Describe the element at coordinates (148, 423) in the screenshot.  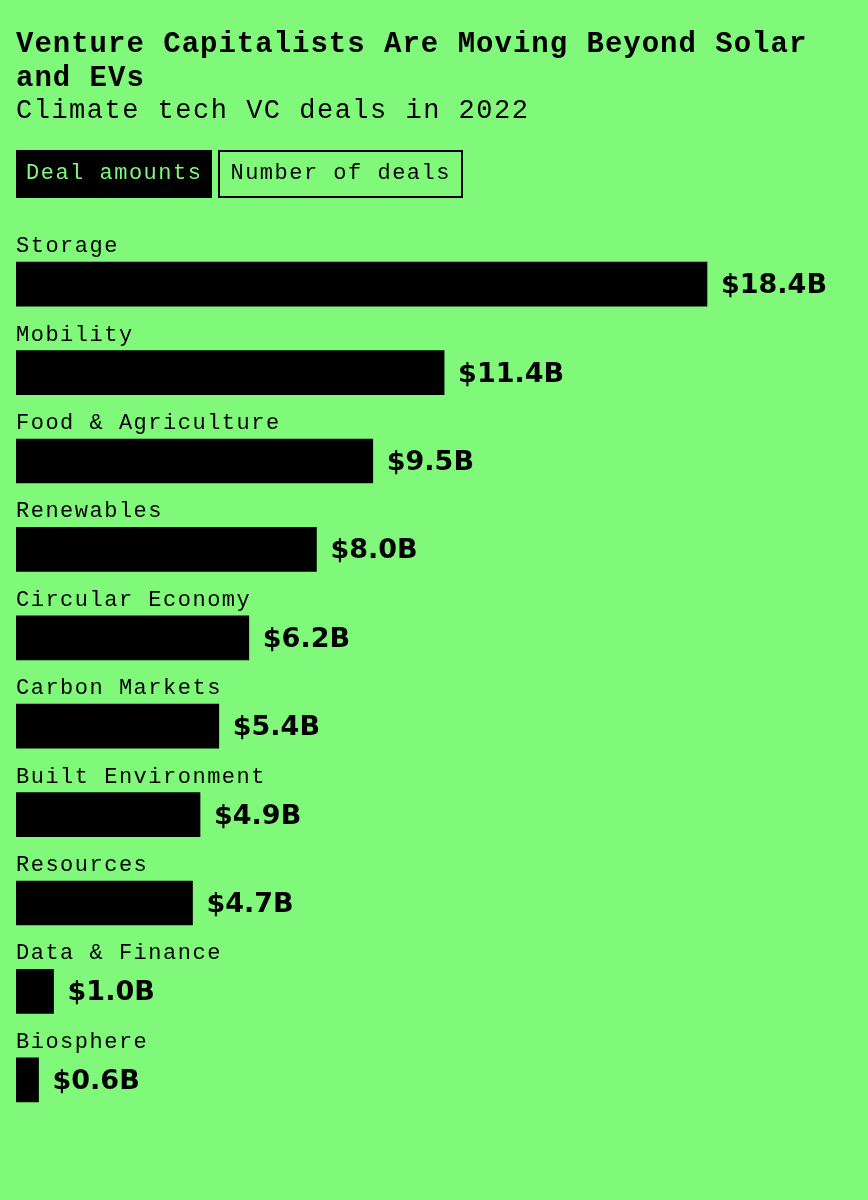
I see `y-tick-label: Food & Agriculture` at that location.